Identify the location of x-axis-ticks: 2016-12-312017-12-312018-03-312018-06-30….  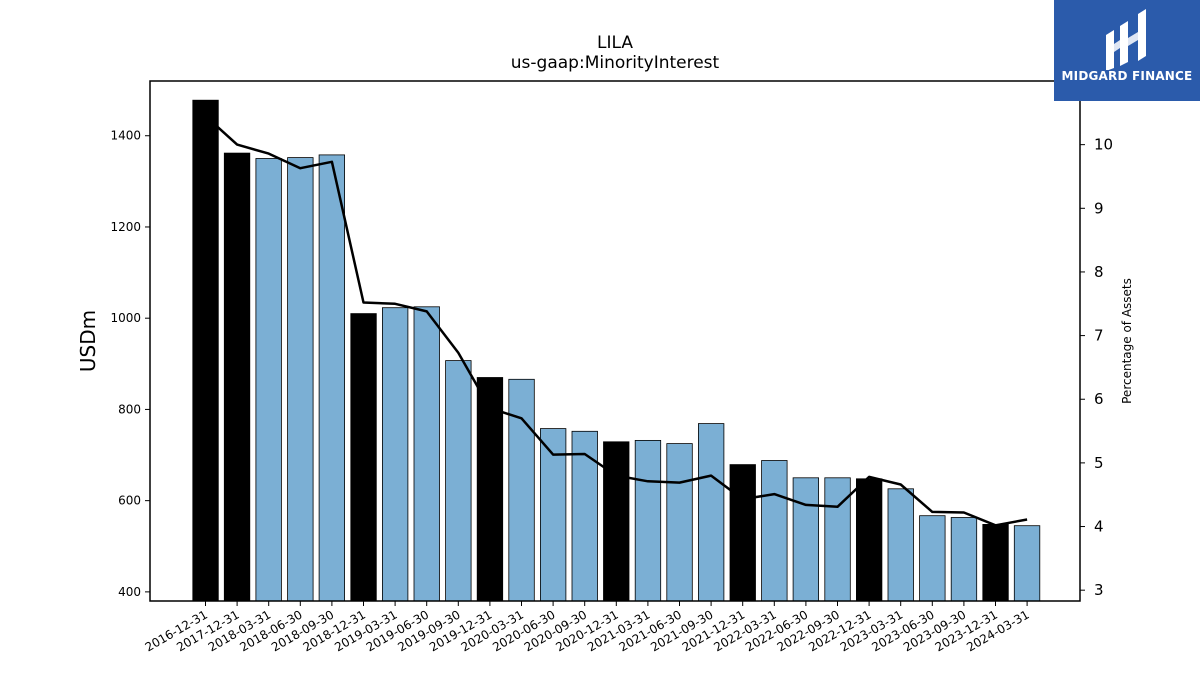
(587, 627).